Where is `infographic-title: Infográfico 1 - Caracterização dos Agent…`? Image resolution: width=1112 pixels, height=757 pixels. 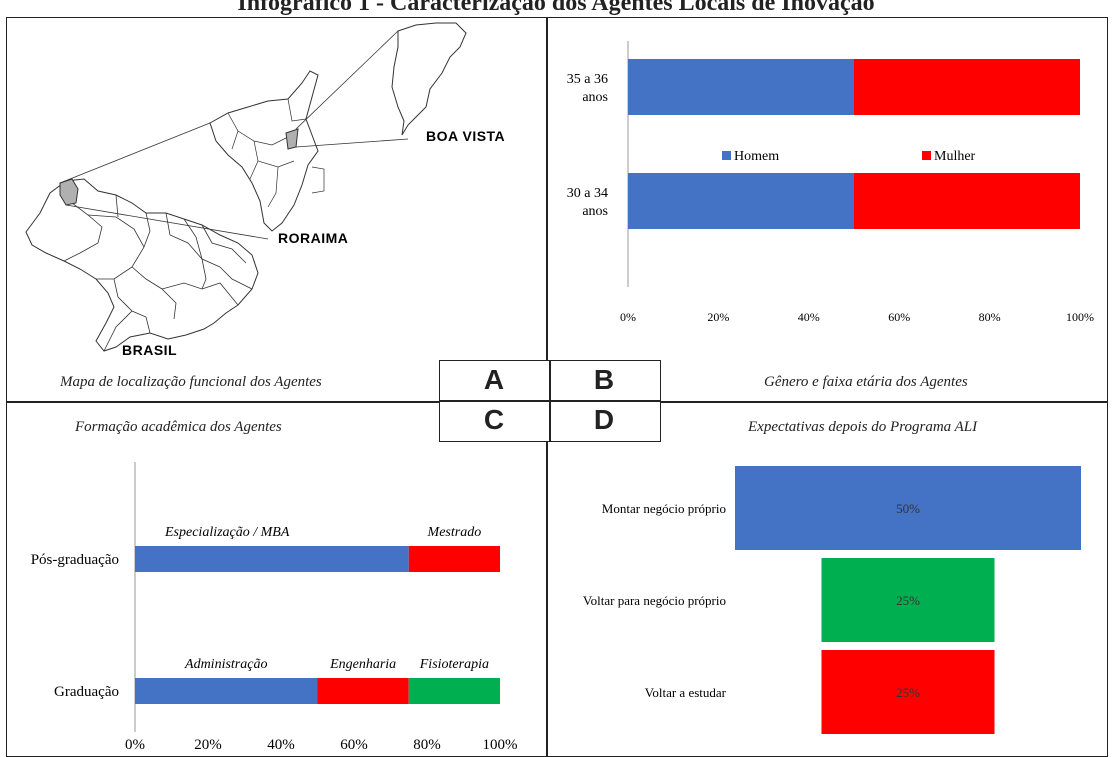
infographic-title: Infográfico 1 - Caracterização dos Agent… is located at coordinates (556, 8).